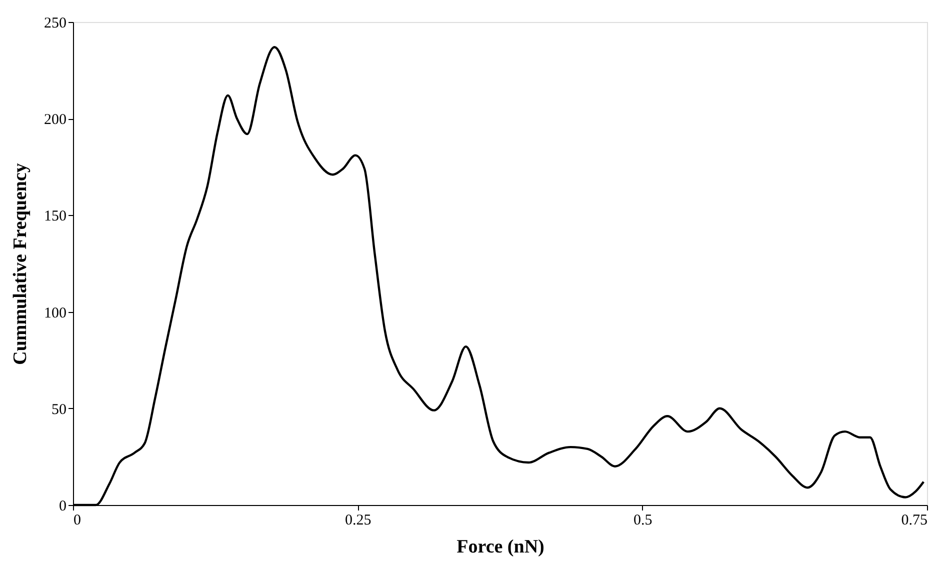  I want to click on y-tick-label: 200, so click(55, 120).